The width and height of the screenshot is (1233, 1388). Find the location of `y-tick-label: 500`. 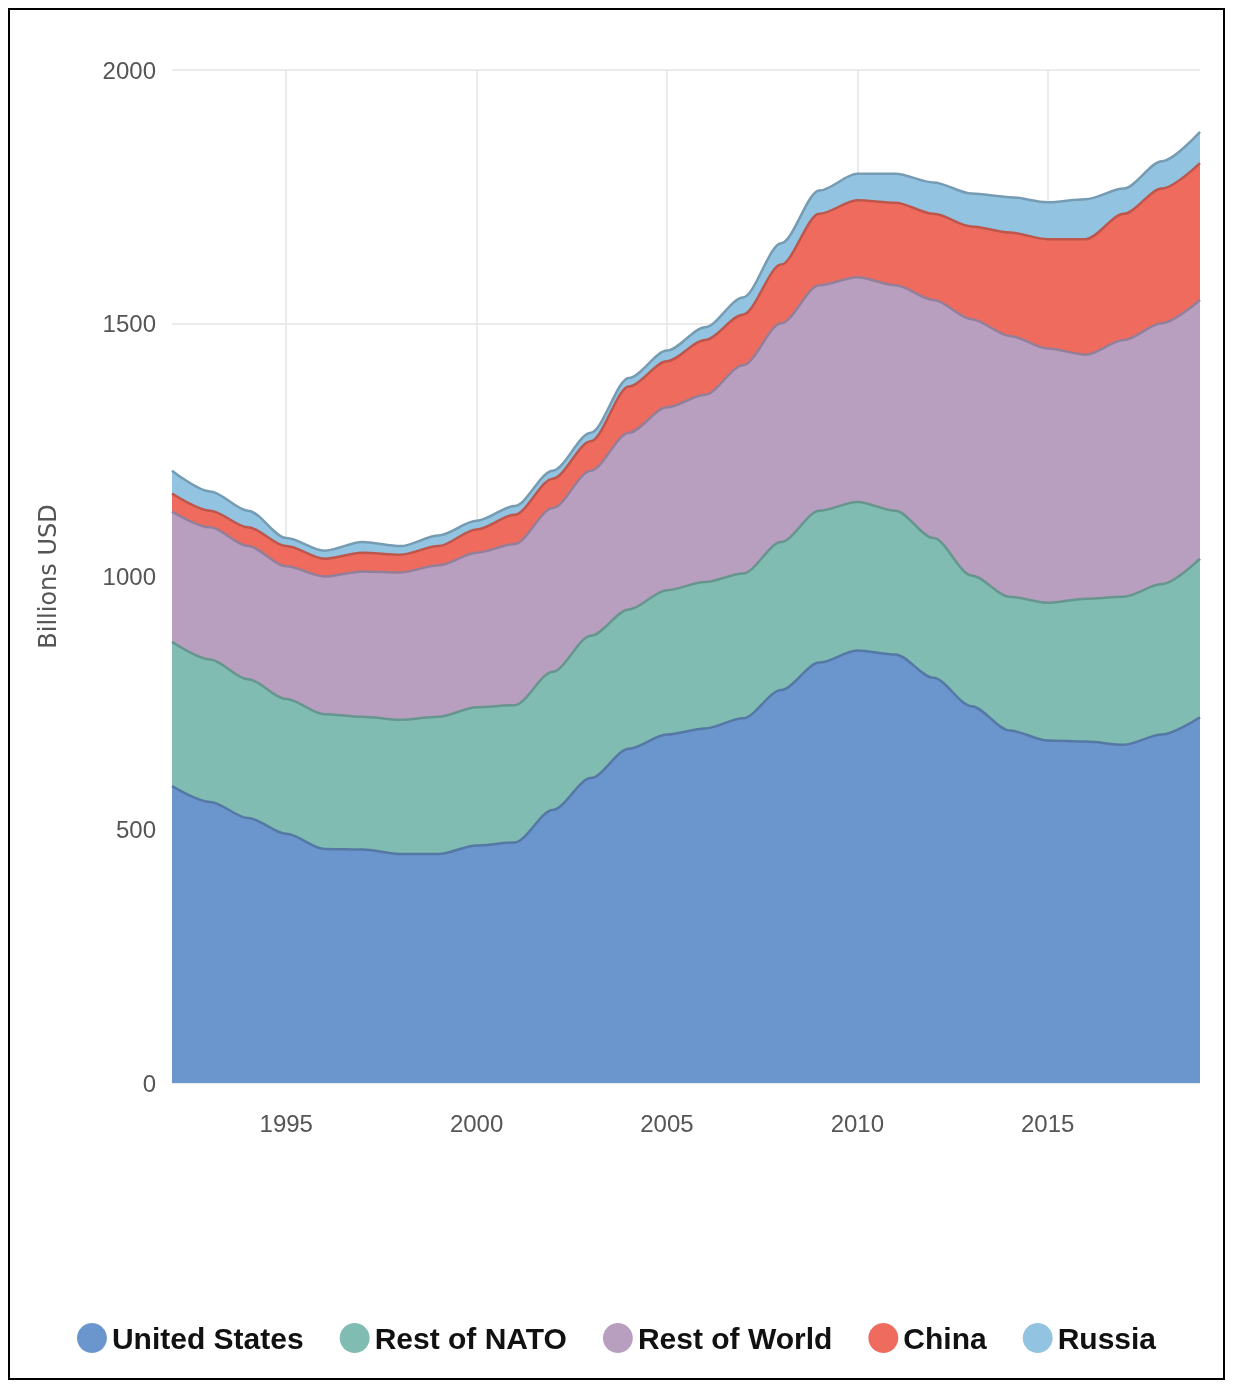

y-tick-label: 500 is located at coordinates (135, 830).